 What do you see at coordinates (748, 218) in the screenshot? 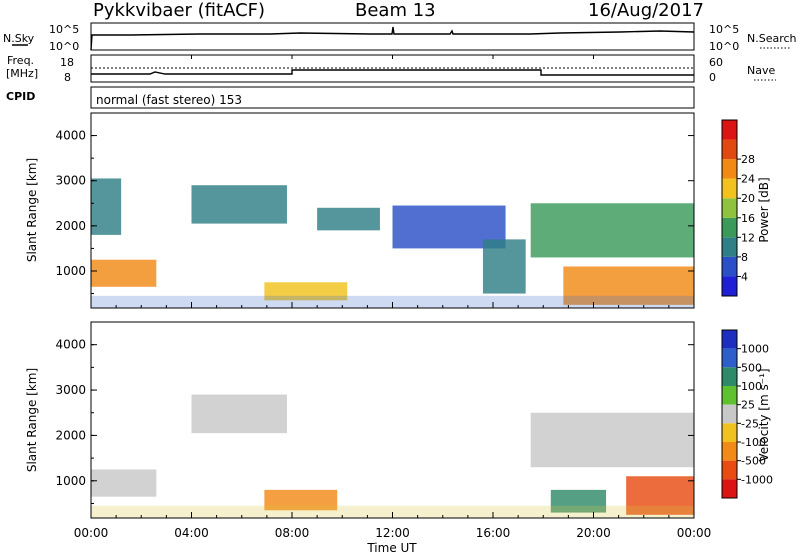
I see `colorbar-label: 16` at bounding box center [748, 218].